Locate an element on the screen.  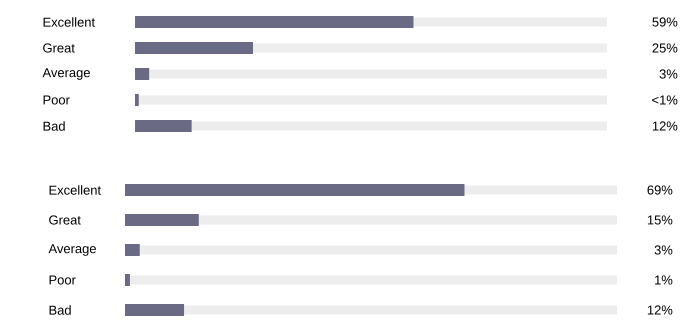
data-label: 59% is located at coordinates (665, 22).